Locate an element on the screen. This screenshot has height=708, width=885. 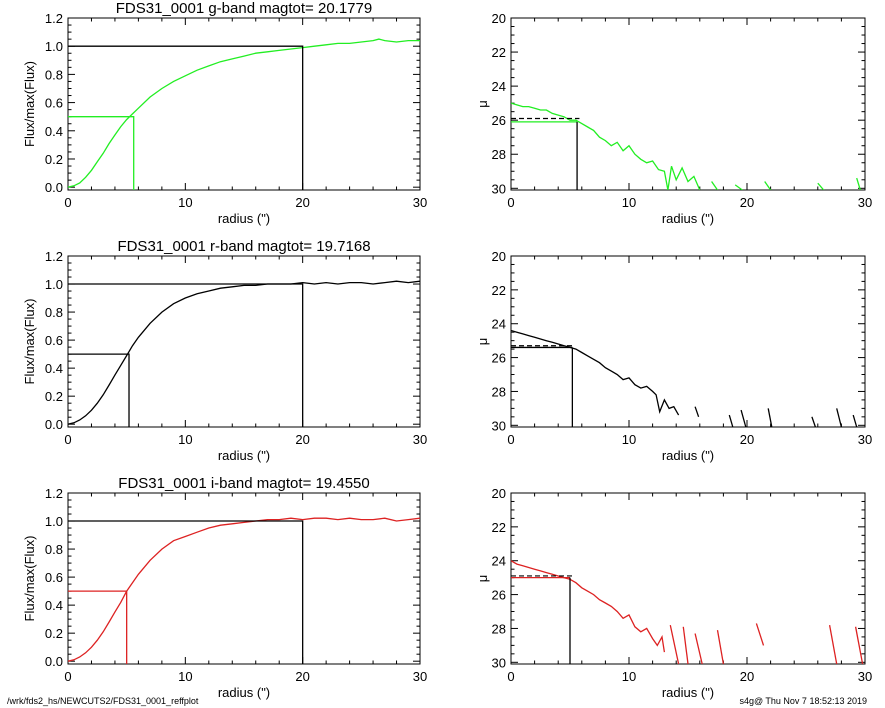
y-tick-label: 0.0 is located at coordinates (54, 187).